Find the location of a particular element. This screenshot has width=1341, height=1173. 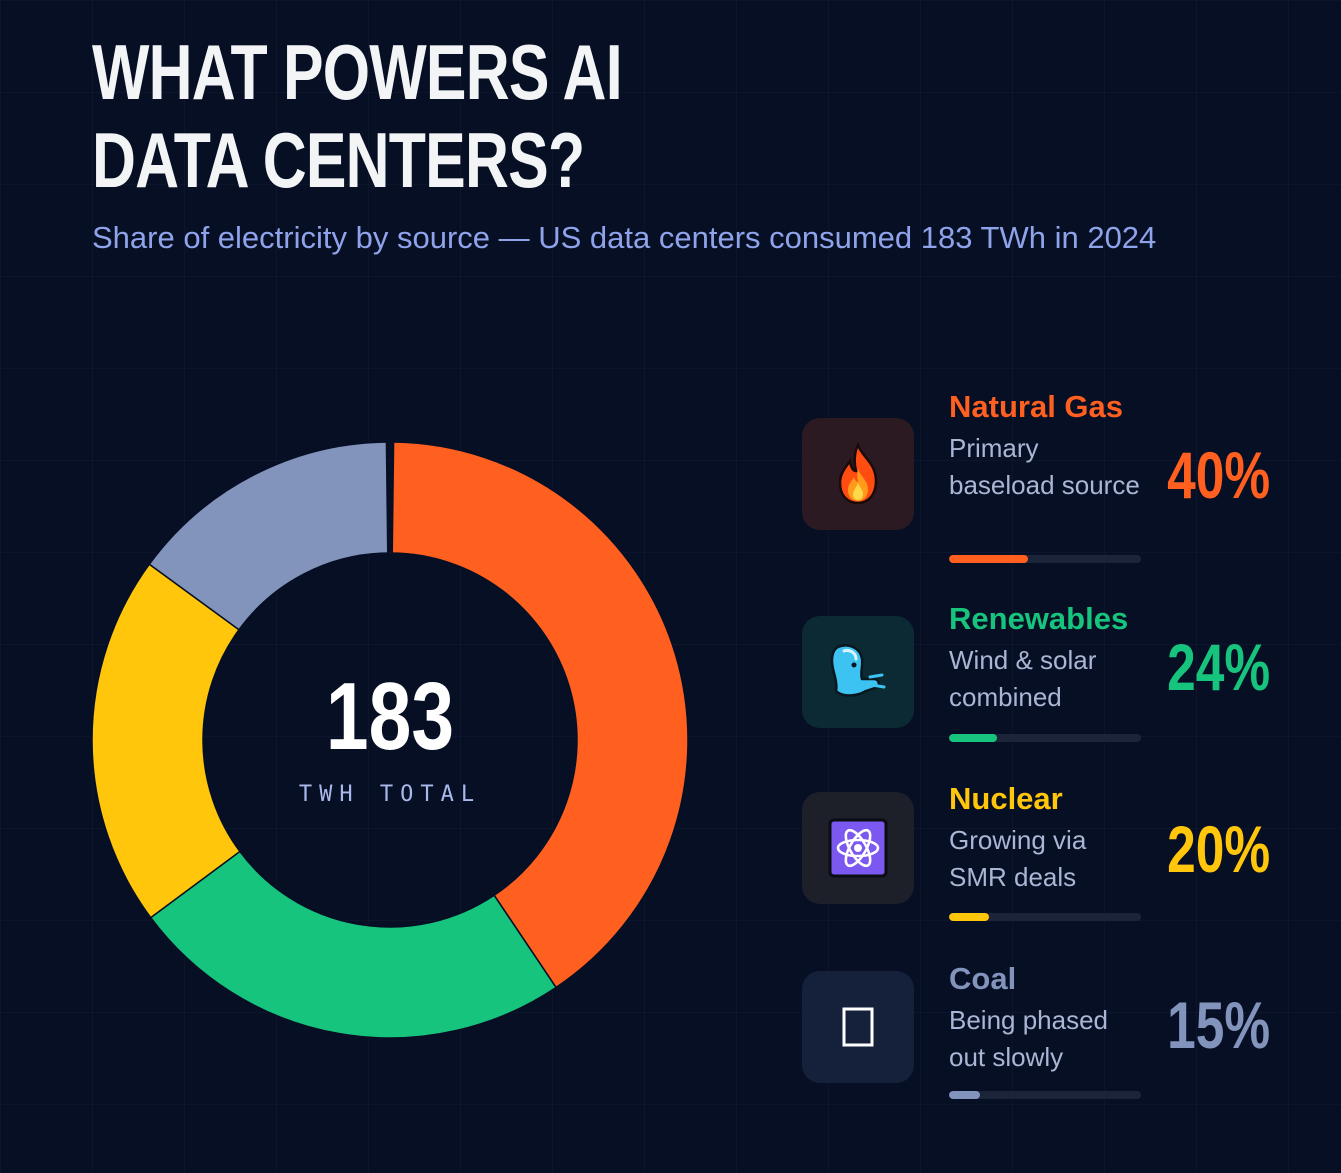

legend-name-nuclear: Nuclear is located at coordinates (1006, 798).